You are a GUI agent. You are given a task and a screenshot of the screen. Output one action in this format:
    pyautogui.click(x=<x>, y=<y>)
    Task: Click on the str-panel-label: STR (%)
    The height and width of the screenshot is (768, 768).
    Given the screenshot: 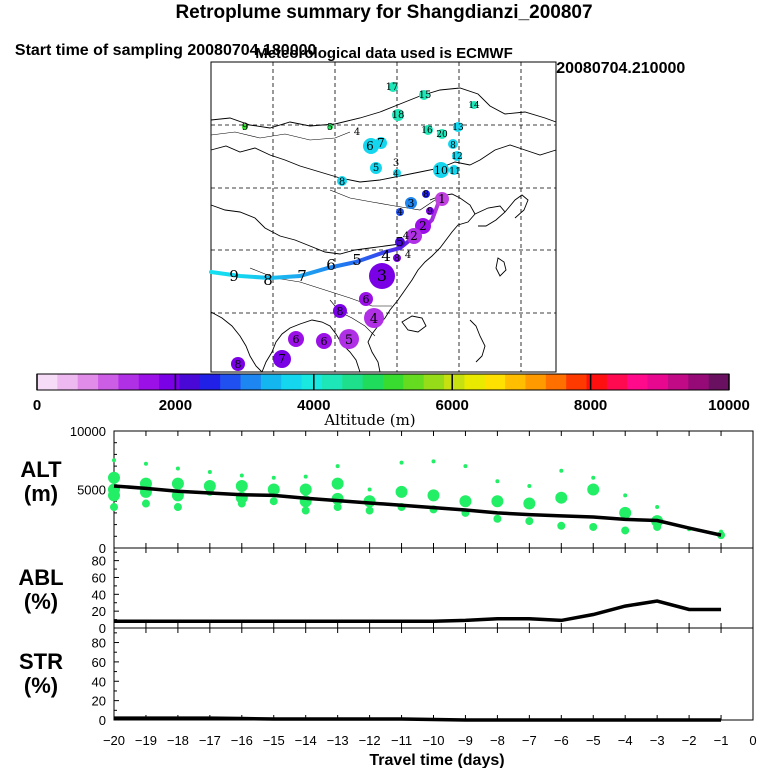 What is the action you would take?
    pyautogui.click(x=41, y=673)
    